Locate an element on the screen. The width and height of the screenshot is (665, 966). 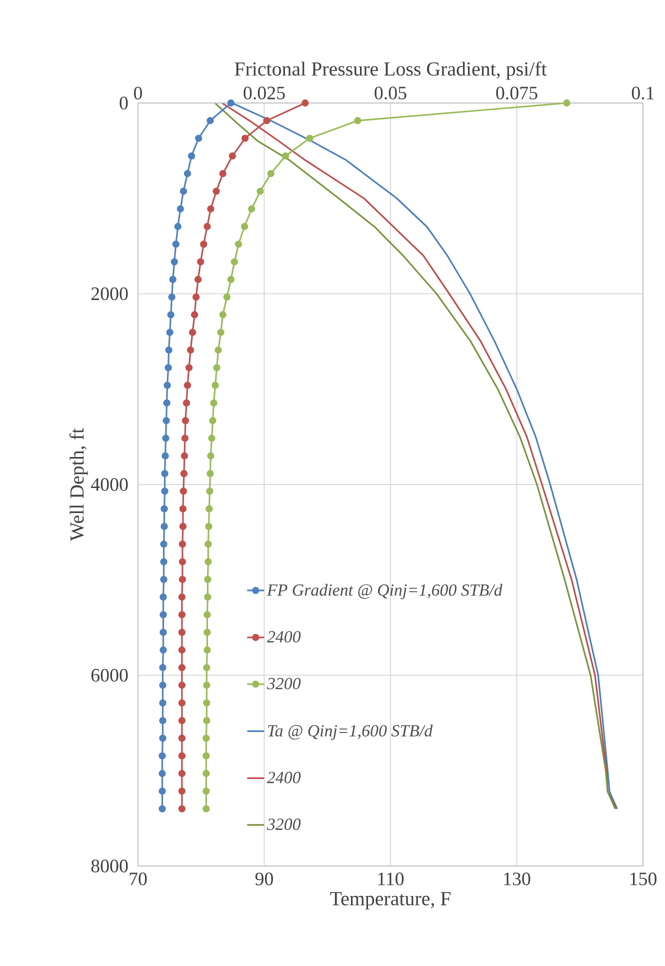
y-tick-label: 0 is located at coordinates (124, 103).